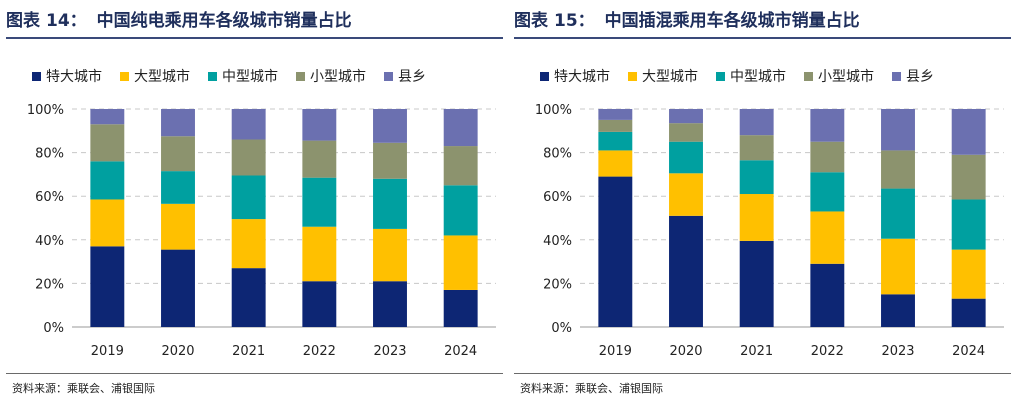 Image resolution: width=1017 pixels, height=400 pixels. I want to click on legend-item: 特大城市, so click(575, 76).